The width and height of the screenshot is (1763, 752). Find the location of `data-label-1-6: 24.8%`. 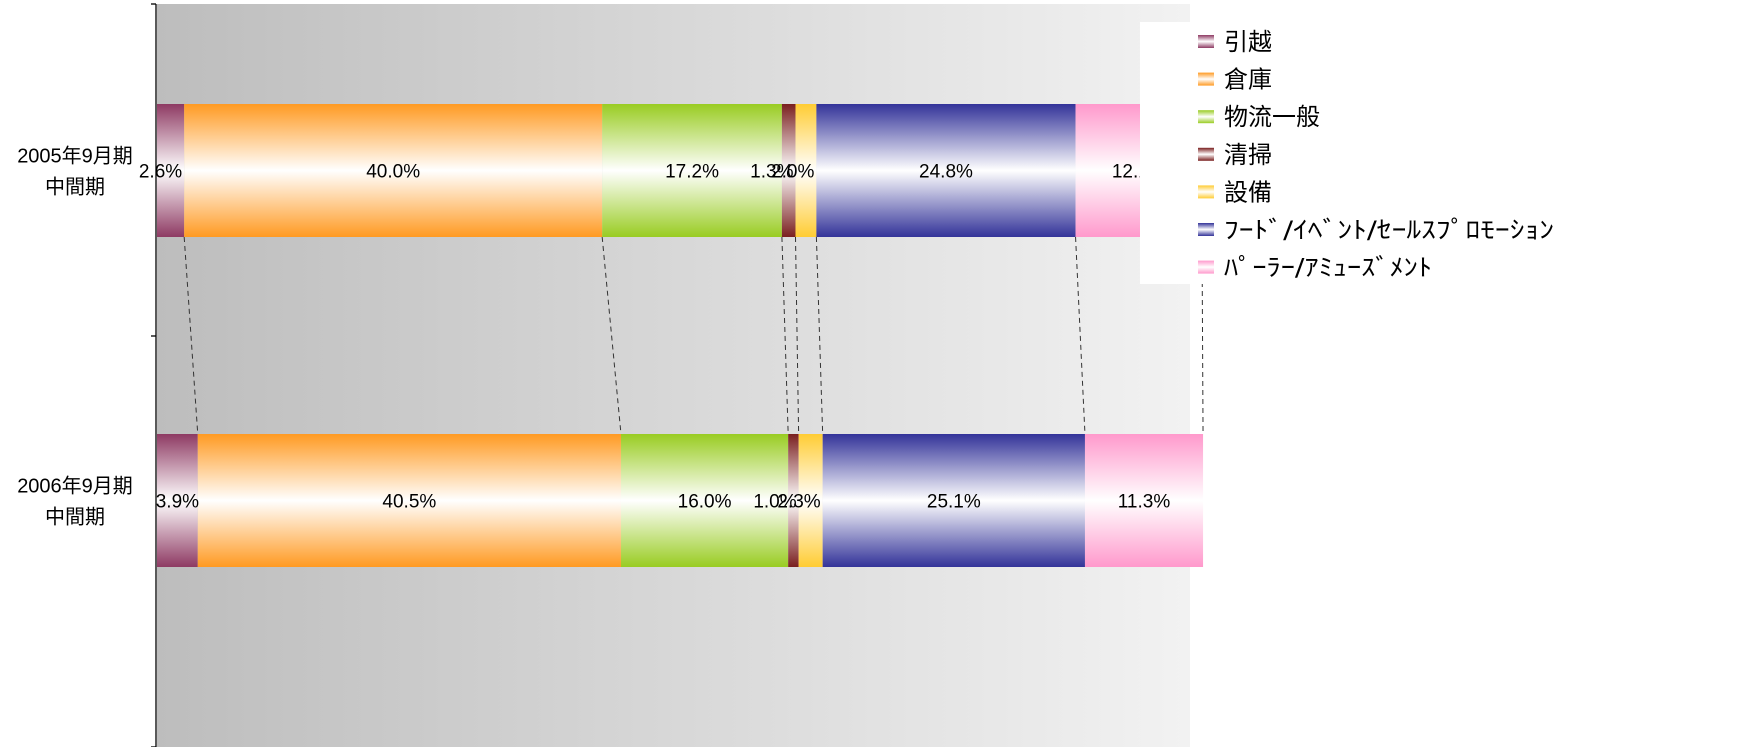

data-label-1-6: 24.8% is located at coordinates (946, 172).